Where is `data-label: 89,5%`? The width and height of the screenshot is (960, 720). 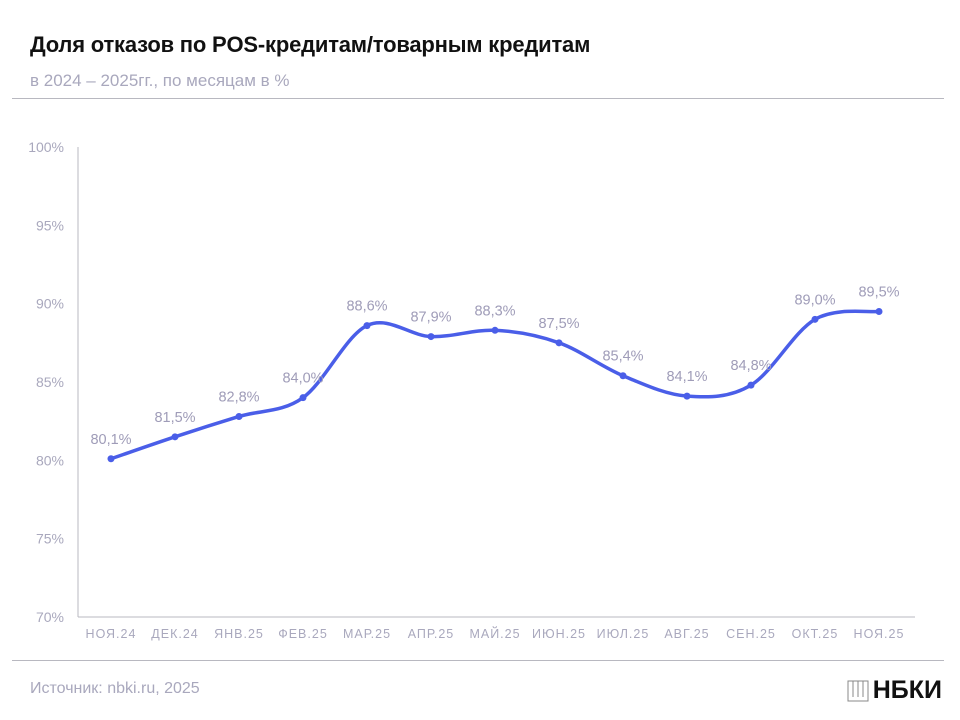 data-label: 89,5% is located at coordinates (878, 293).